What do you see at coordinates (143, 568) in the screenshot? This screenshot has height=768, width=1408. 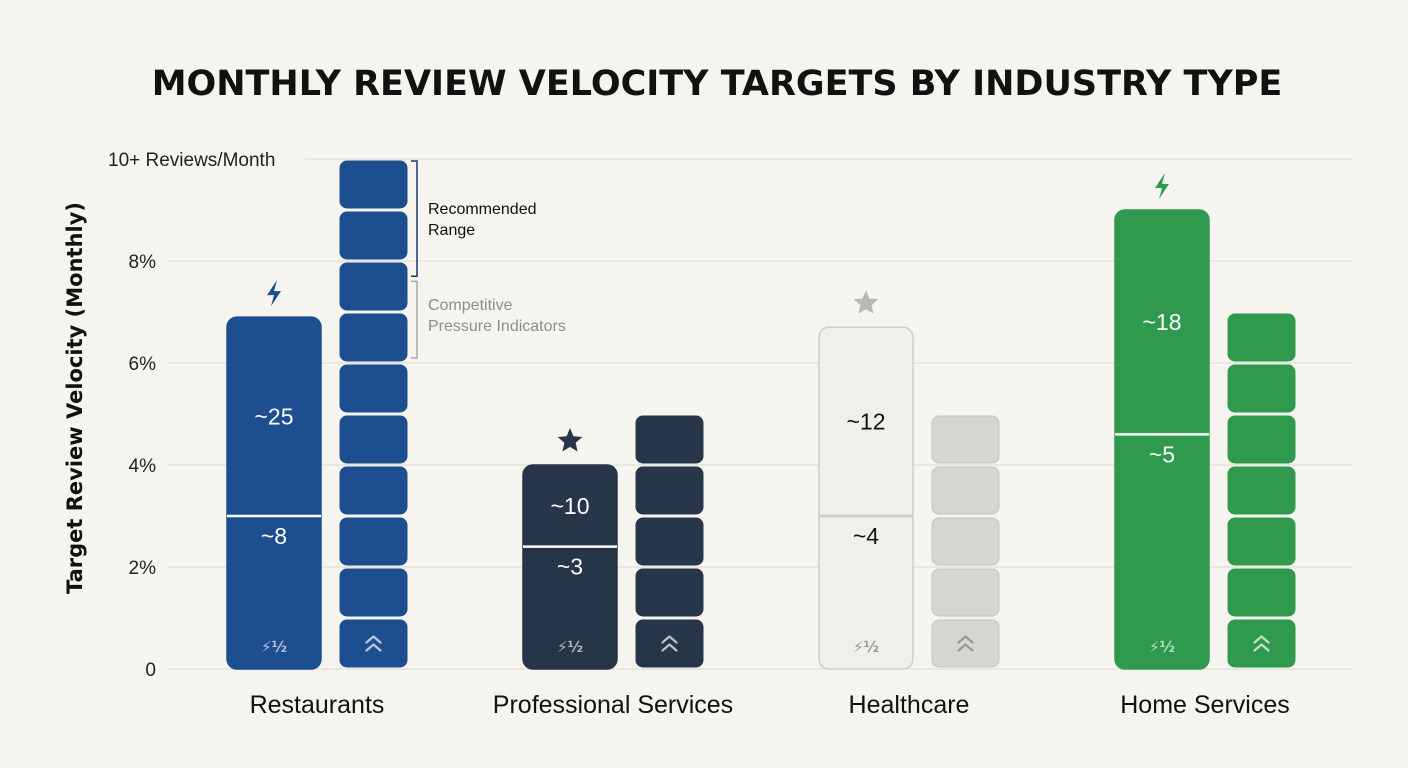 I see `y-tick-label: 2%` at bounding box center [143, 568].